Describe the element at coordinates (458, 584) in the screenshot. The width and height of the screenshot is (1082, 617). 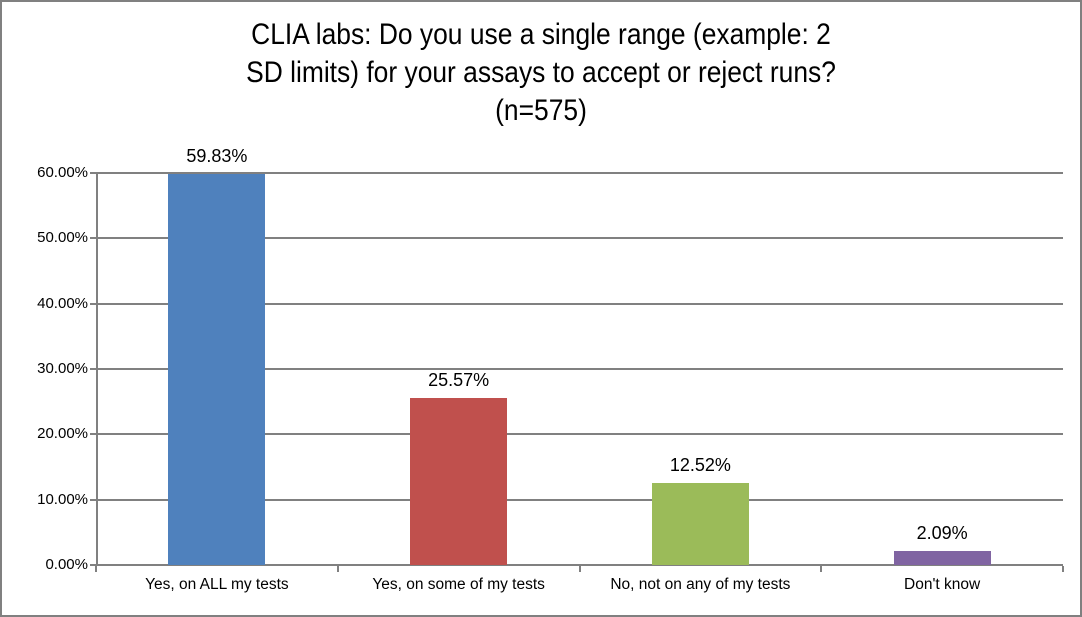
I see `x-category-label-1: Yes, on some of my tests` at that location.